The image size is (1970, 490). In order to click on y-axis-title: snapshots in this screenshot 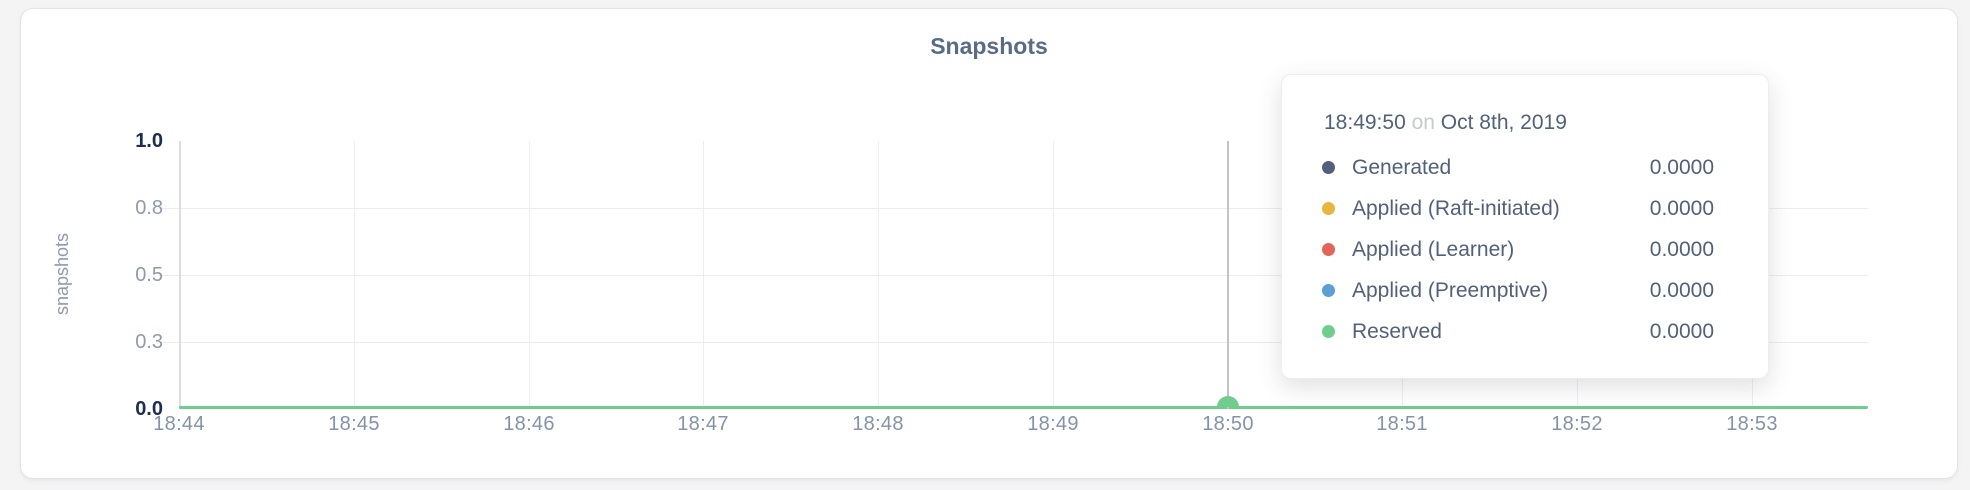, I will do `click(62, 274)`.